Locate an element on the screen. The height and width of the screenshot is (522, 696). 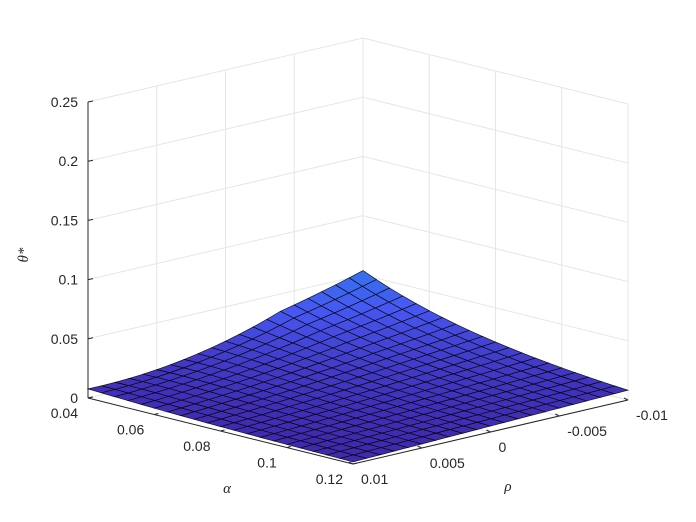
z-tick-label: 0.1 is located at coordinates (69, 280).